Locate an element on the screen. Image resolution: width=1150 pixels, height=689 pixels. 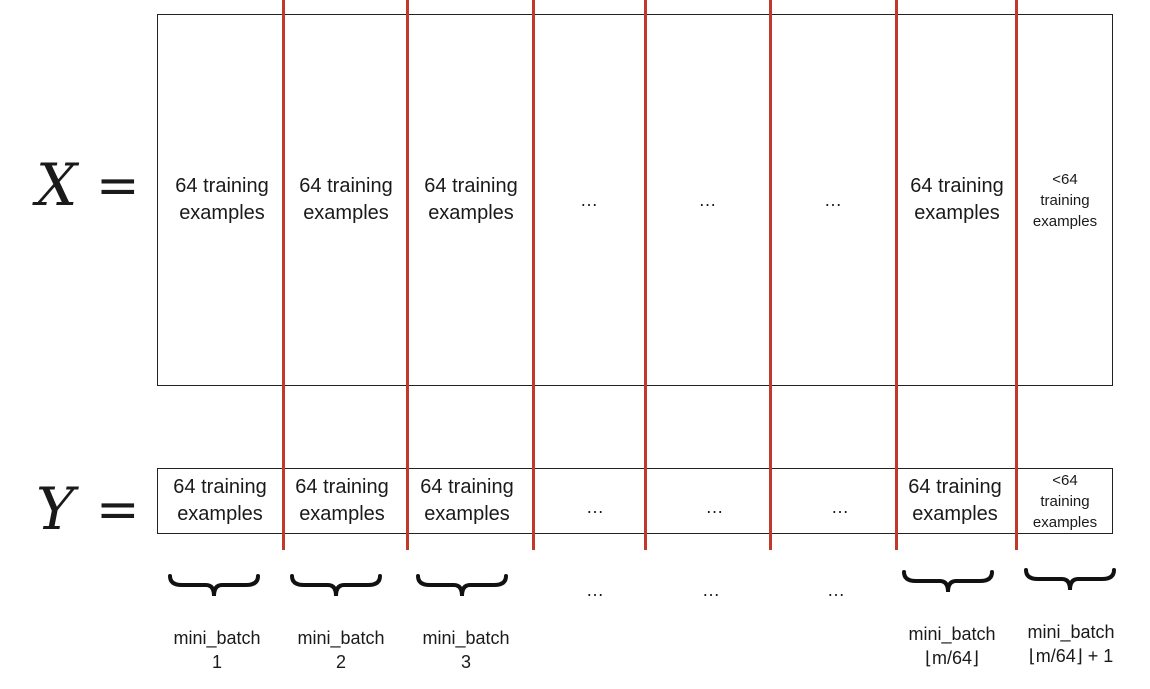
minibatch-label: mini_batch 1 is located at coordinates (217, 650).